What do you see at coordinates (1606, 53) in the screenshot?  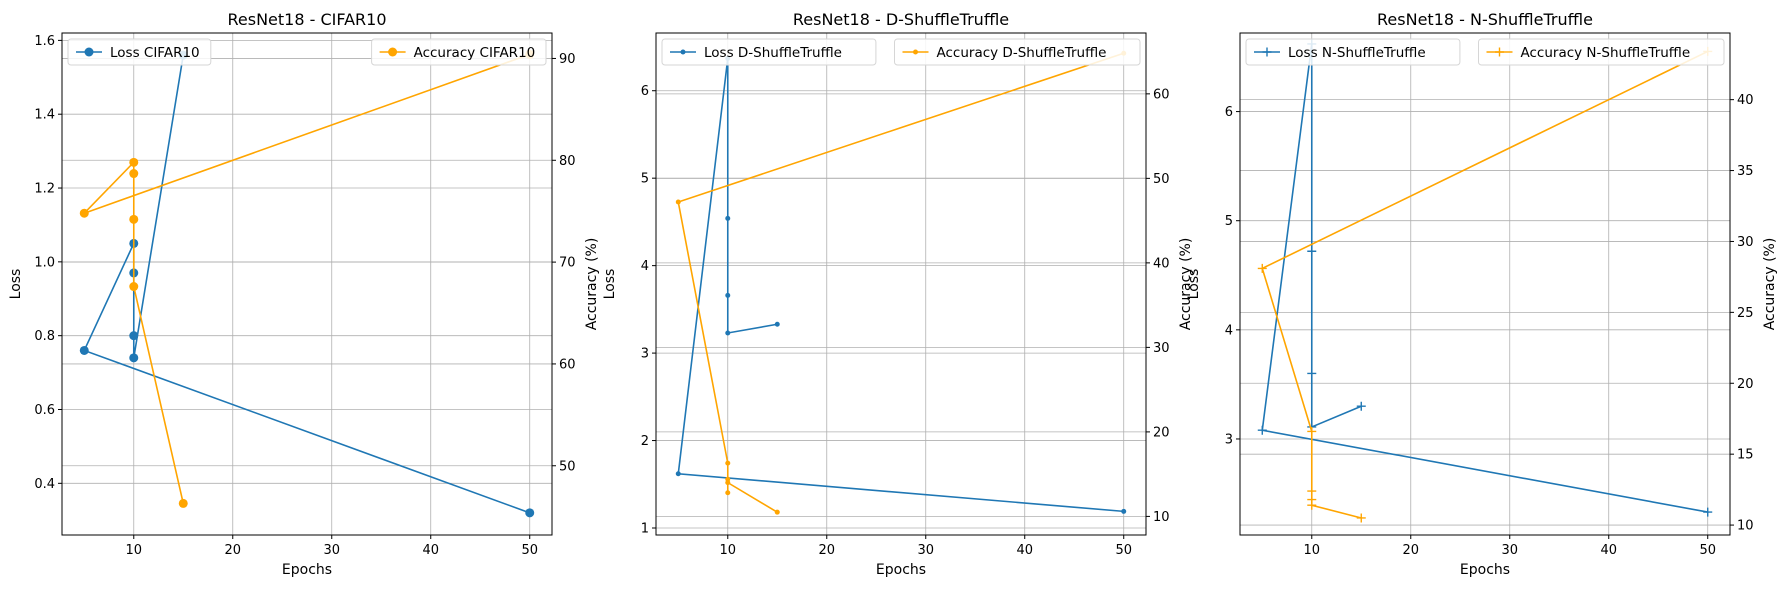 I see `chart-3-legend-label-right: Accuracy N-ShuffleTruffle` at bounding box center [1606, 53].